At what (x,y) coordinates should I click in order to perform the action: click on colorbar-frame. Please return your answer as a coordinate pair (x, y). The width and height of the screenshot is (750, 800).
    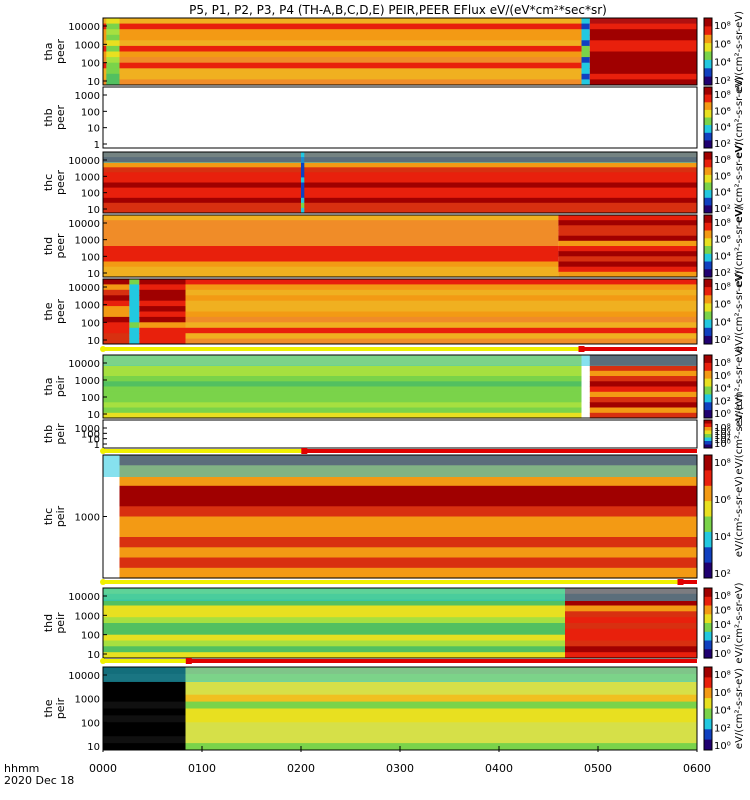
    Looking at the image, I should click on (708, 516).